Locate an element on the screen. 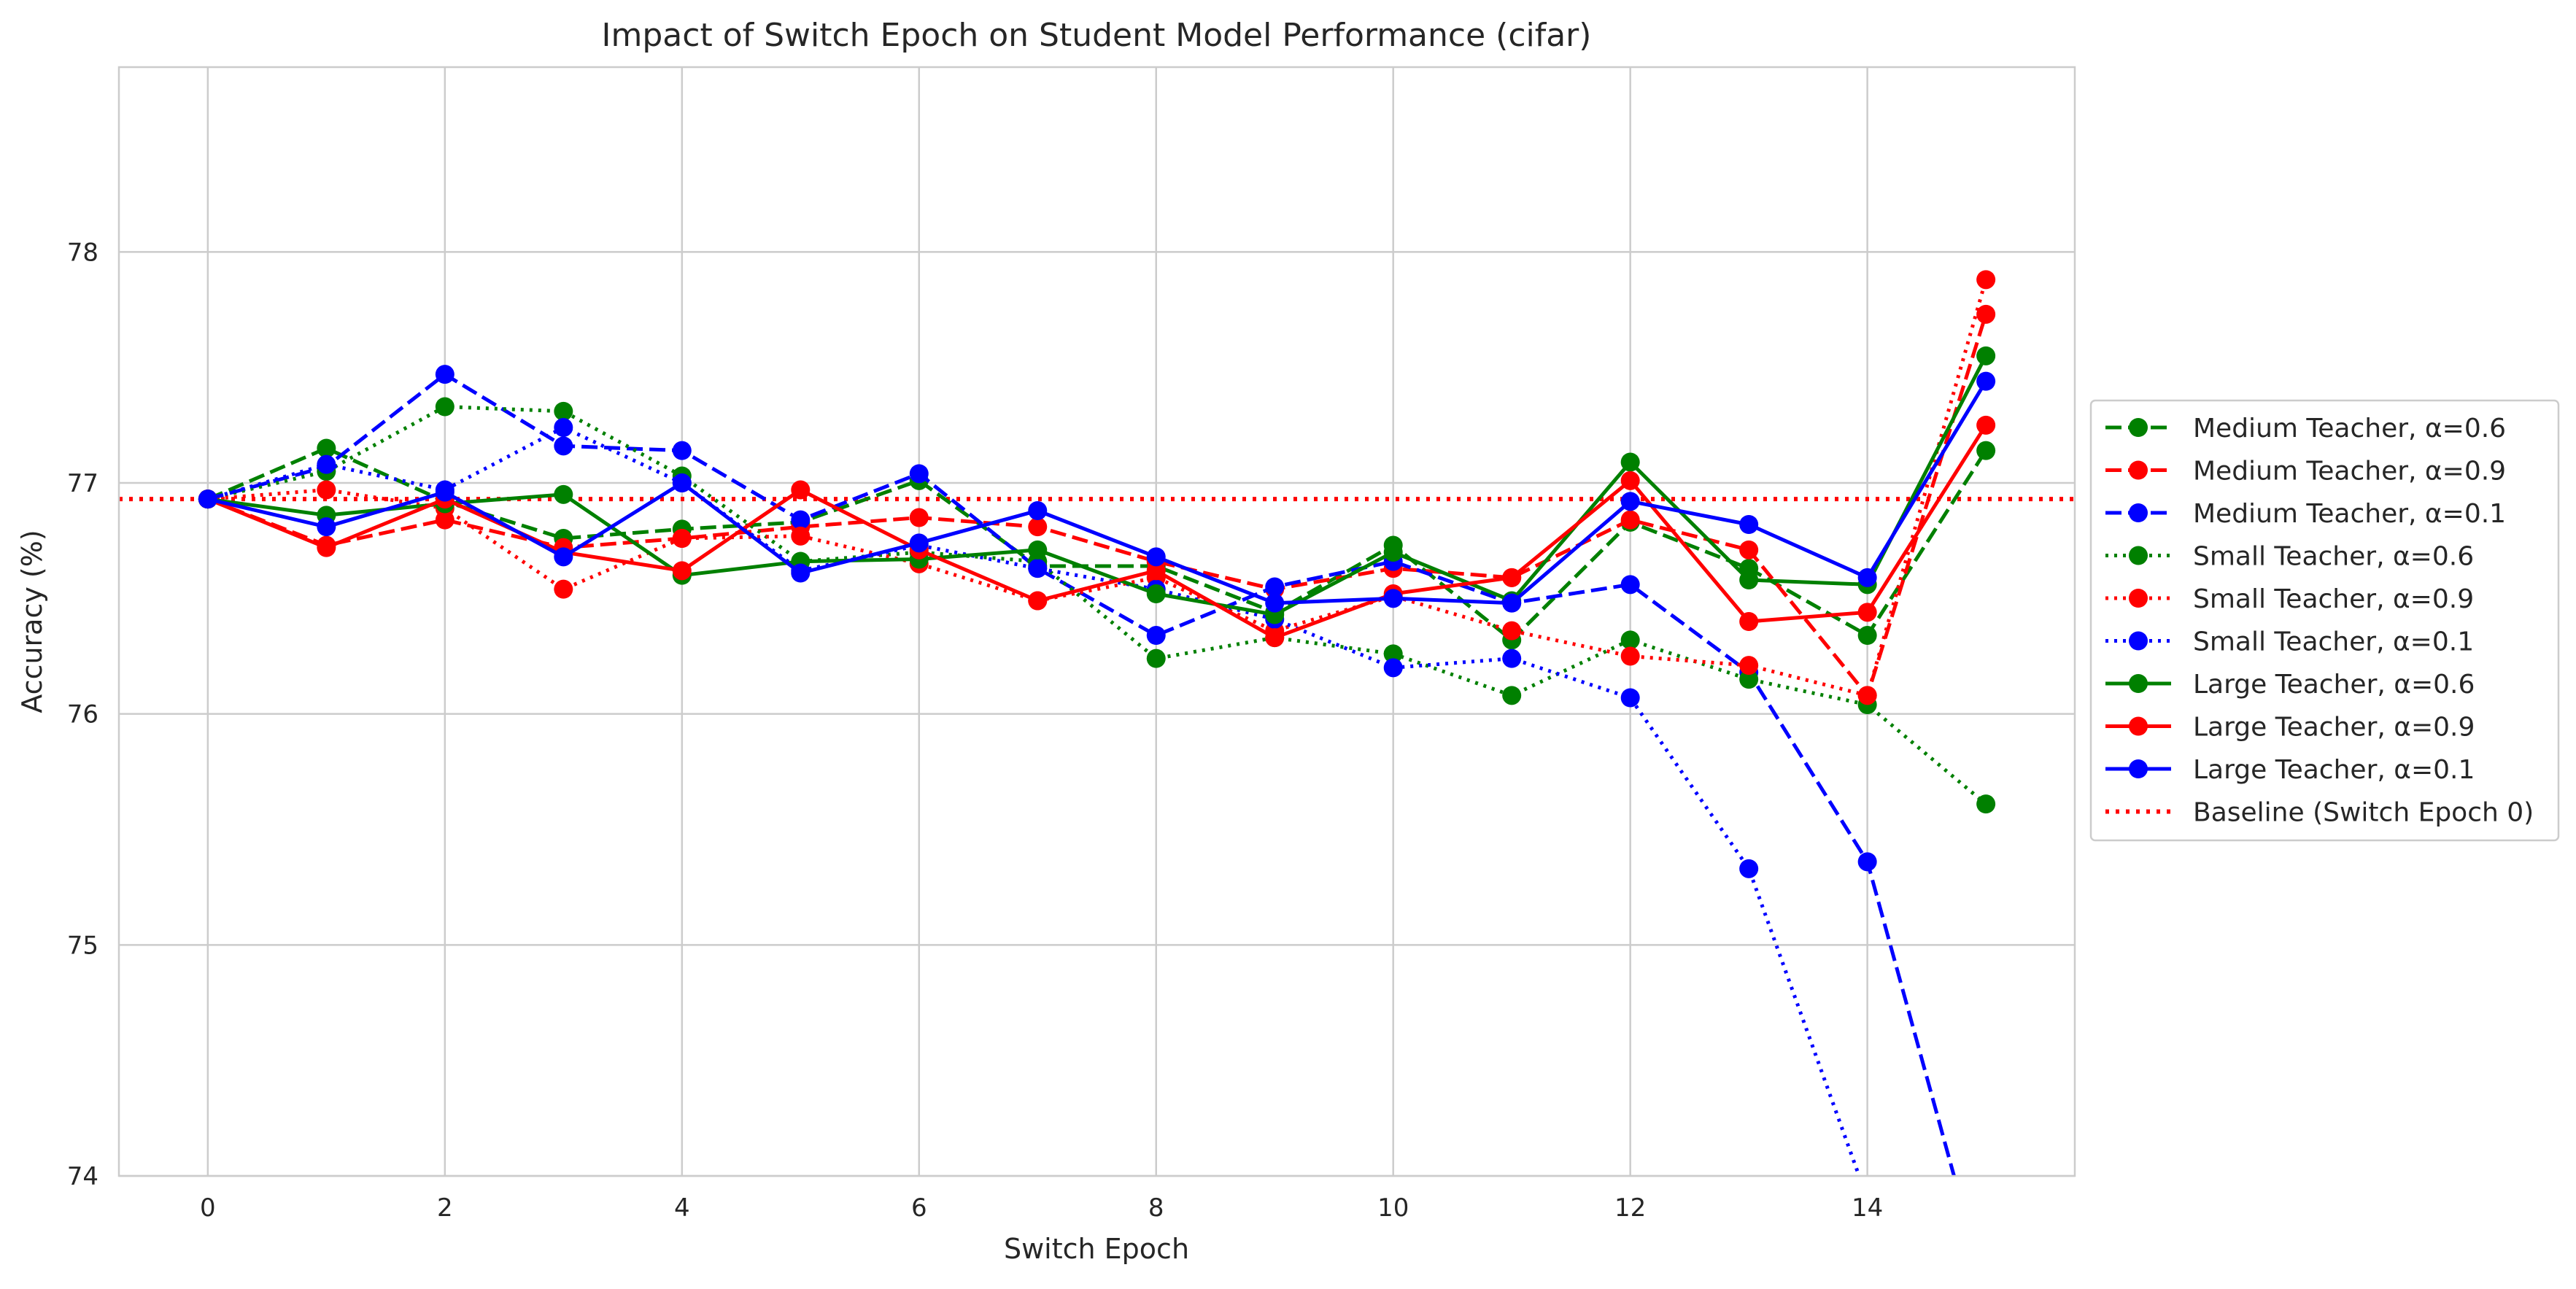 This screenshot has width=2576, height=1289. legend-label: Large Teacher, α=0.1 is located at coordinates (2334, 770).